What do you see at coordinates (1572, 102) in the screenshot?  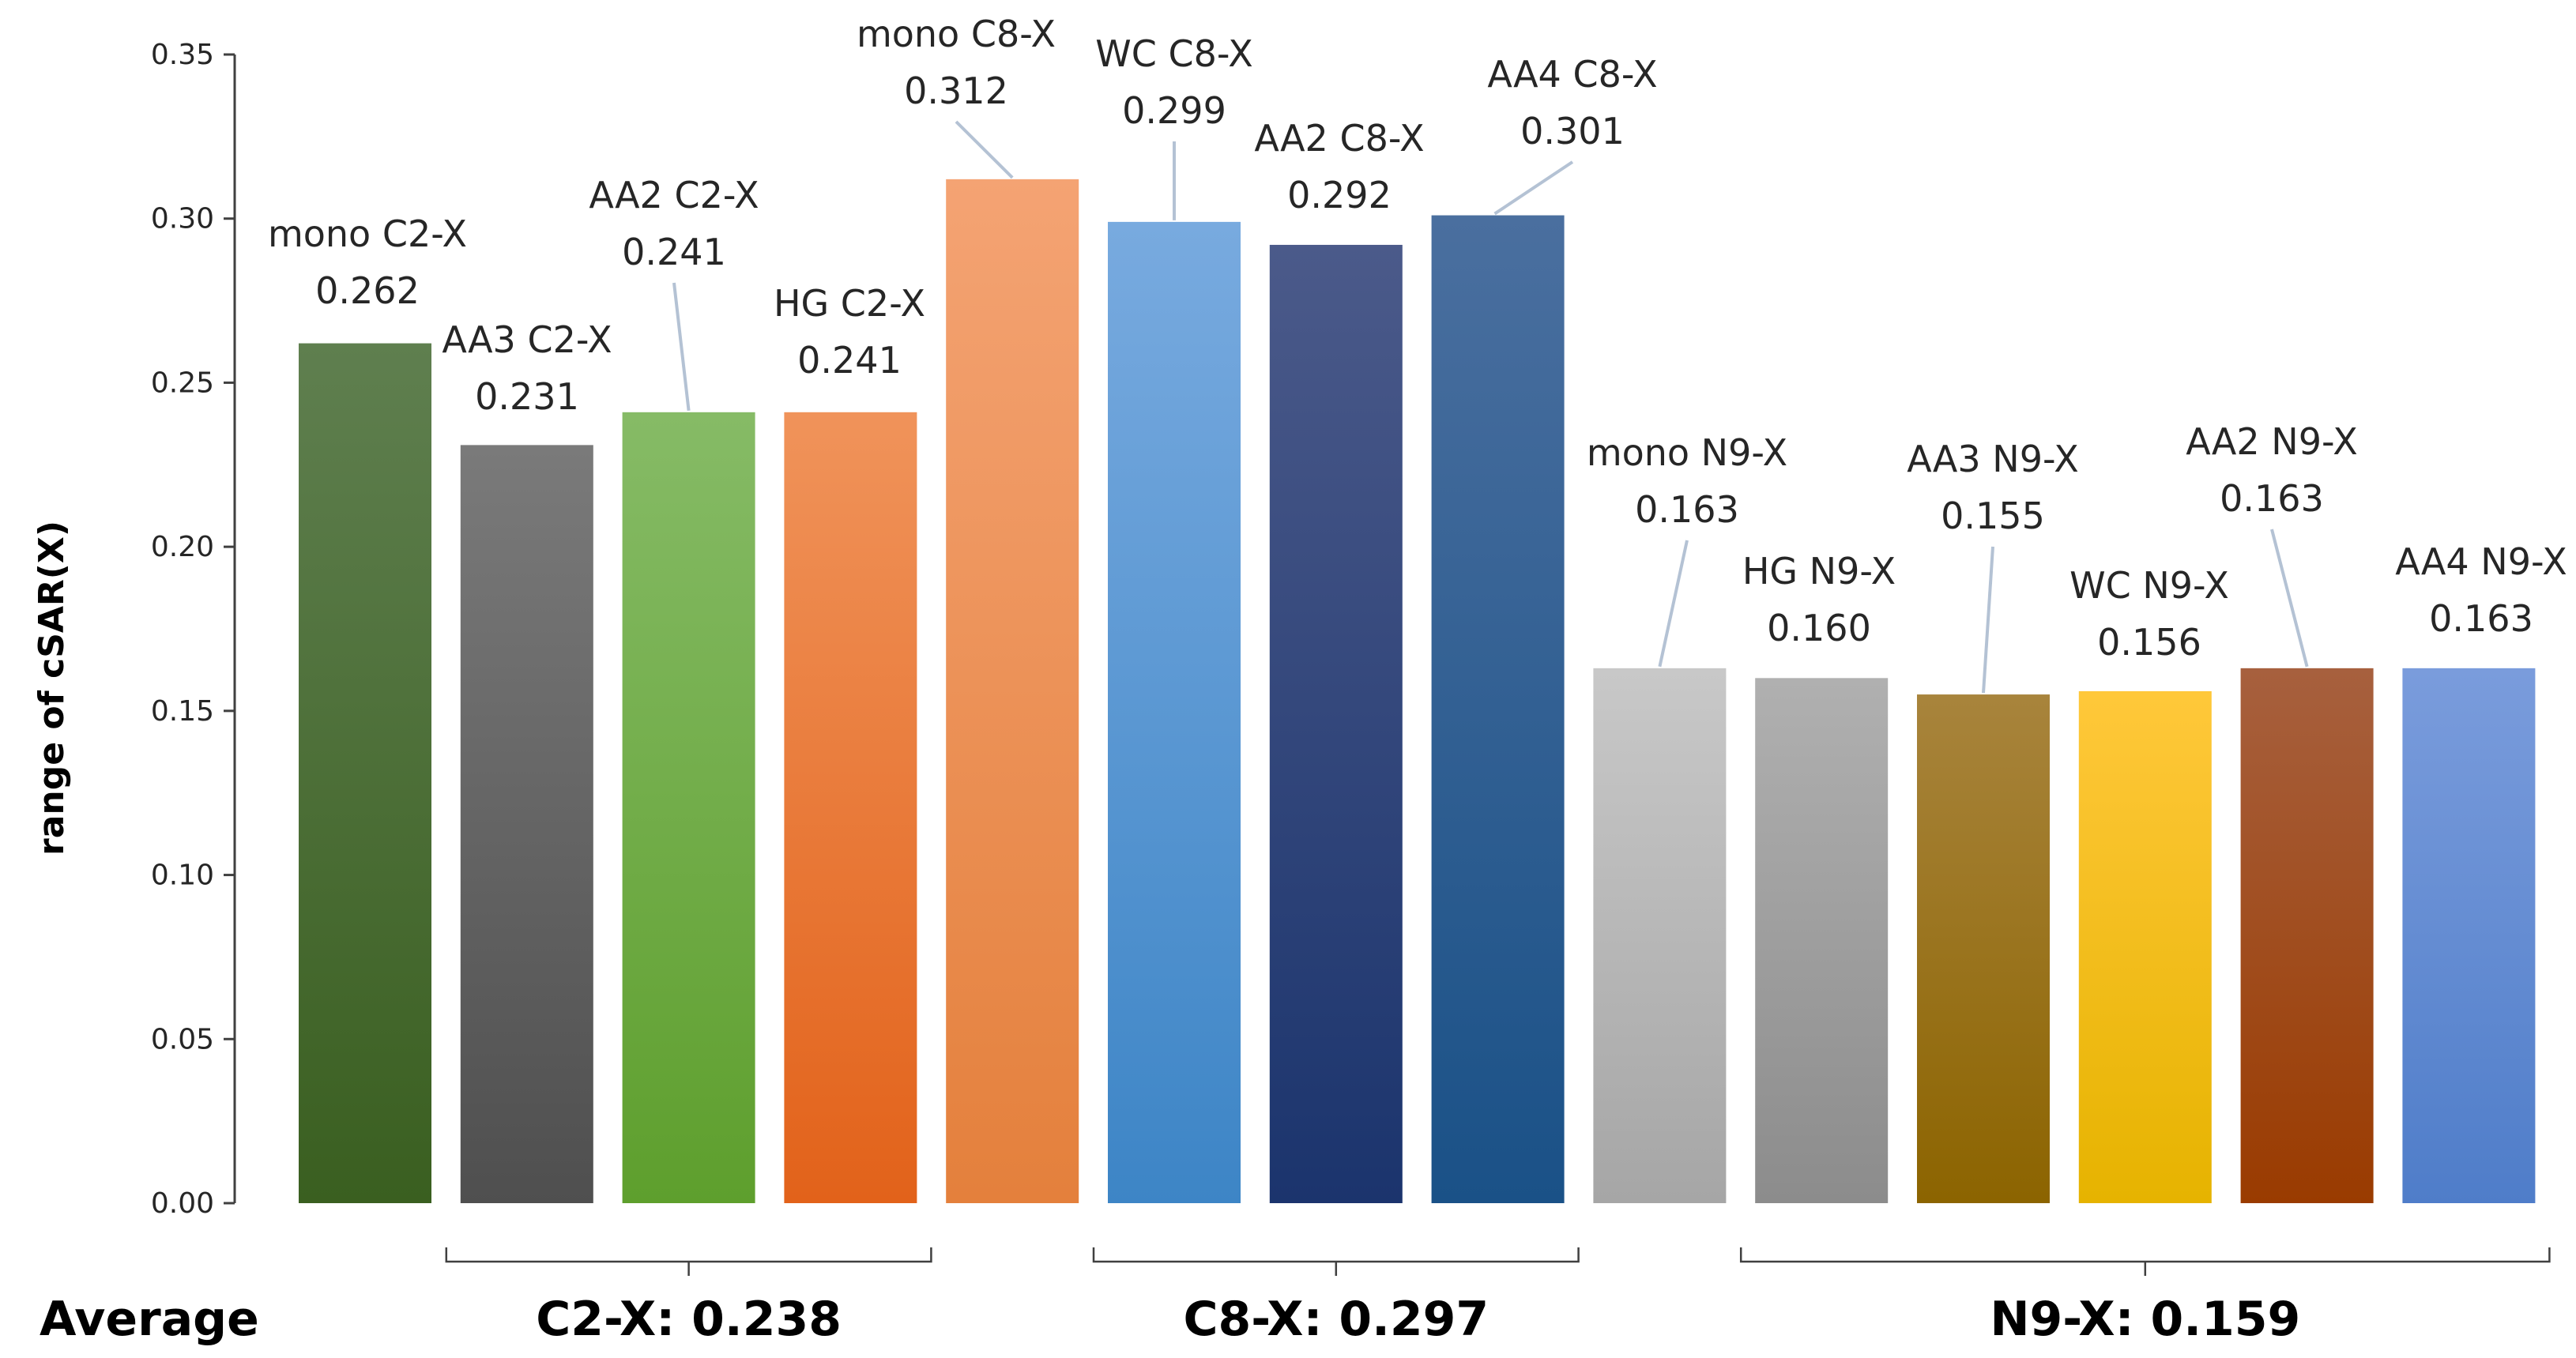 I see `data-label: AA4 C8-X 0.301` at bounding box center [1572, 102].